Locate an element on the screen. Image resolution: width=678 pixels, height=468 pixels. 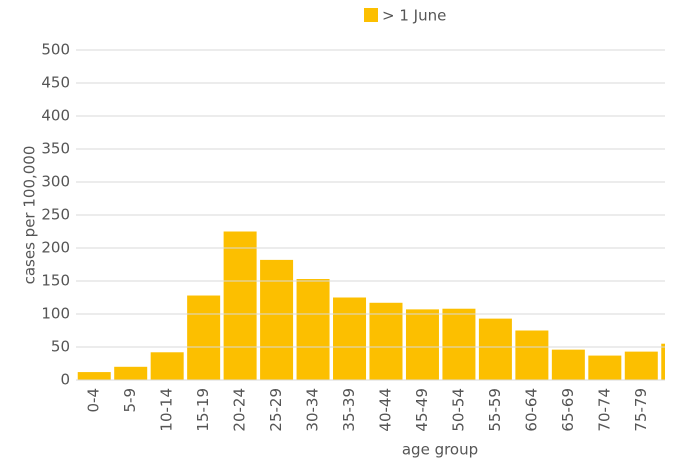
y-tick-label: 50 is located at coordinates (60, 347).